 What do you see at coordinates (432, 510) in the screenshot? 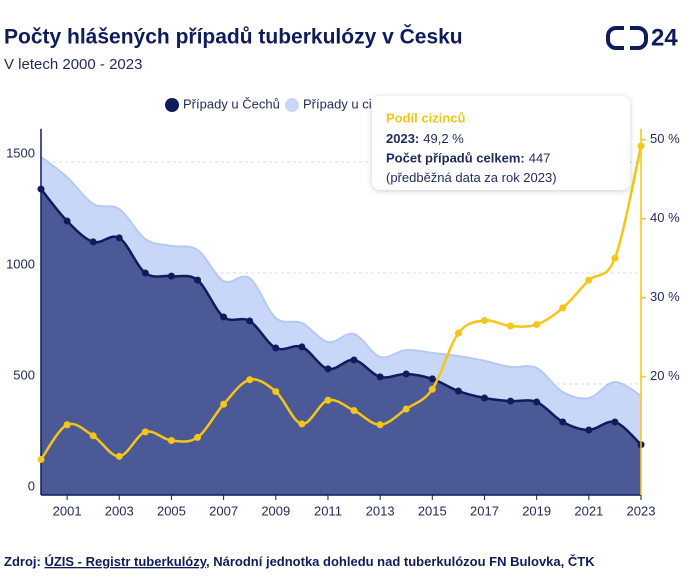
I see `x-tick-label: 2015` at bounding box center [432, 510].